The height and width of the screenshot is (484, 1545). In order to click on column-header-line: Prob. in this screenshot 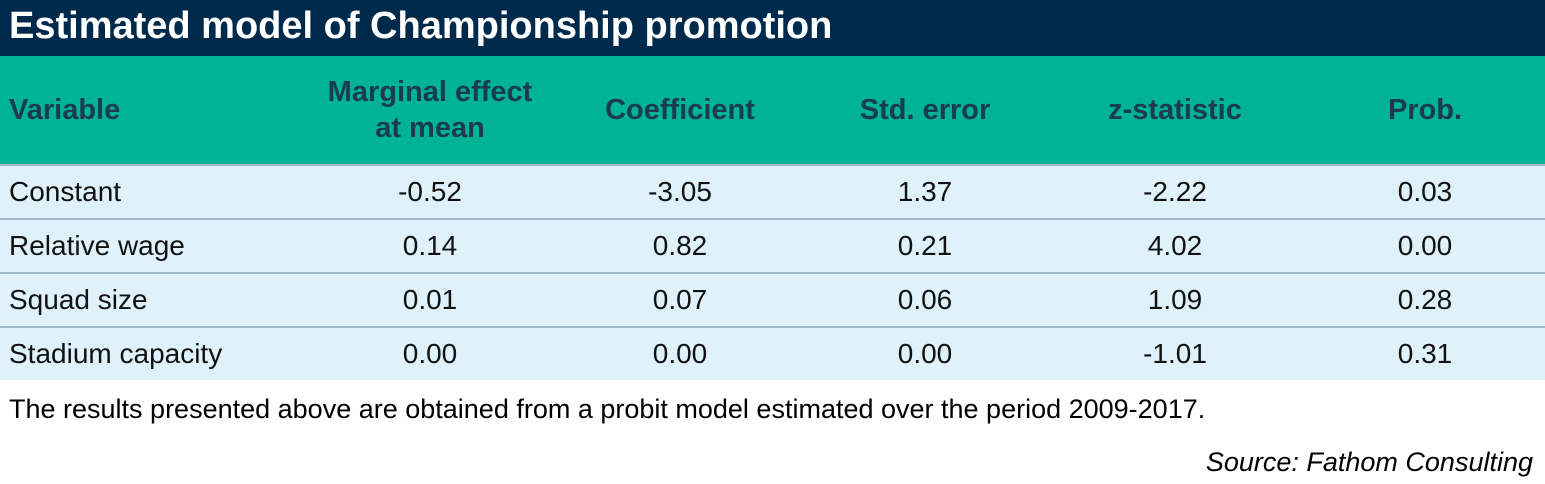, I will do `click(1425, 110)`.